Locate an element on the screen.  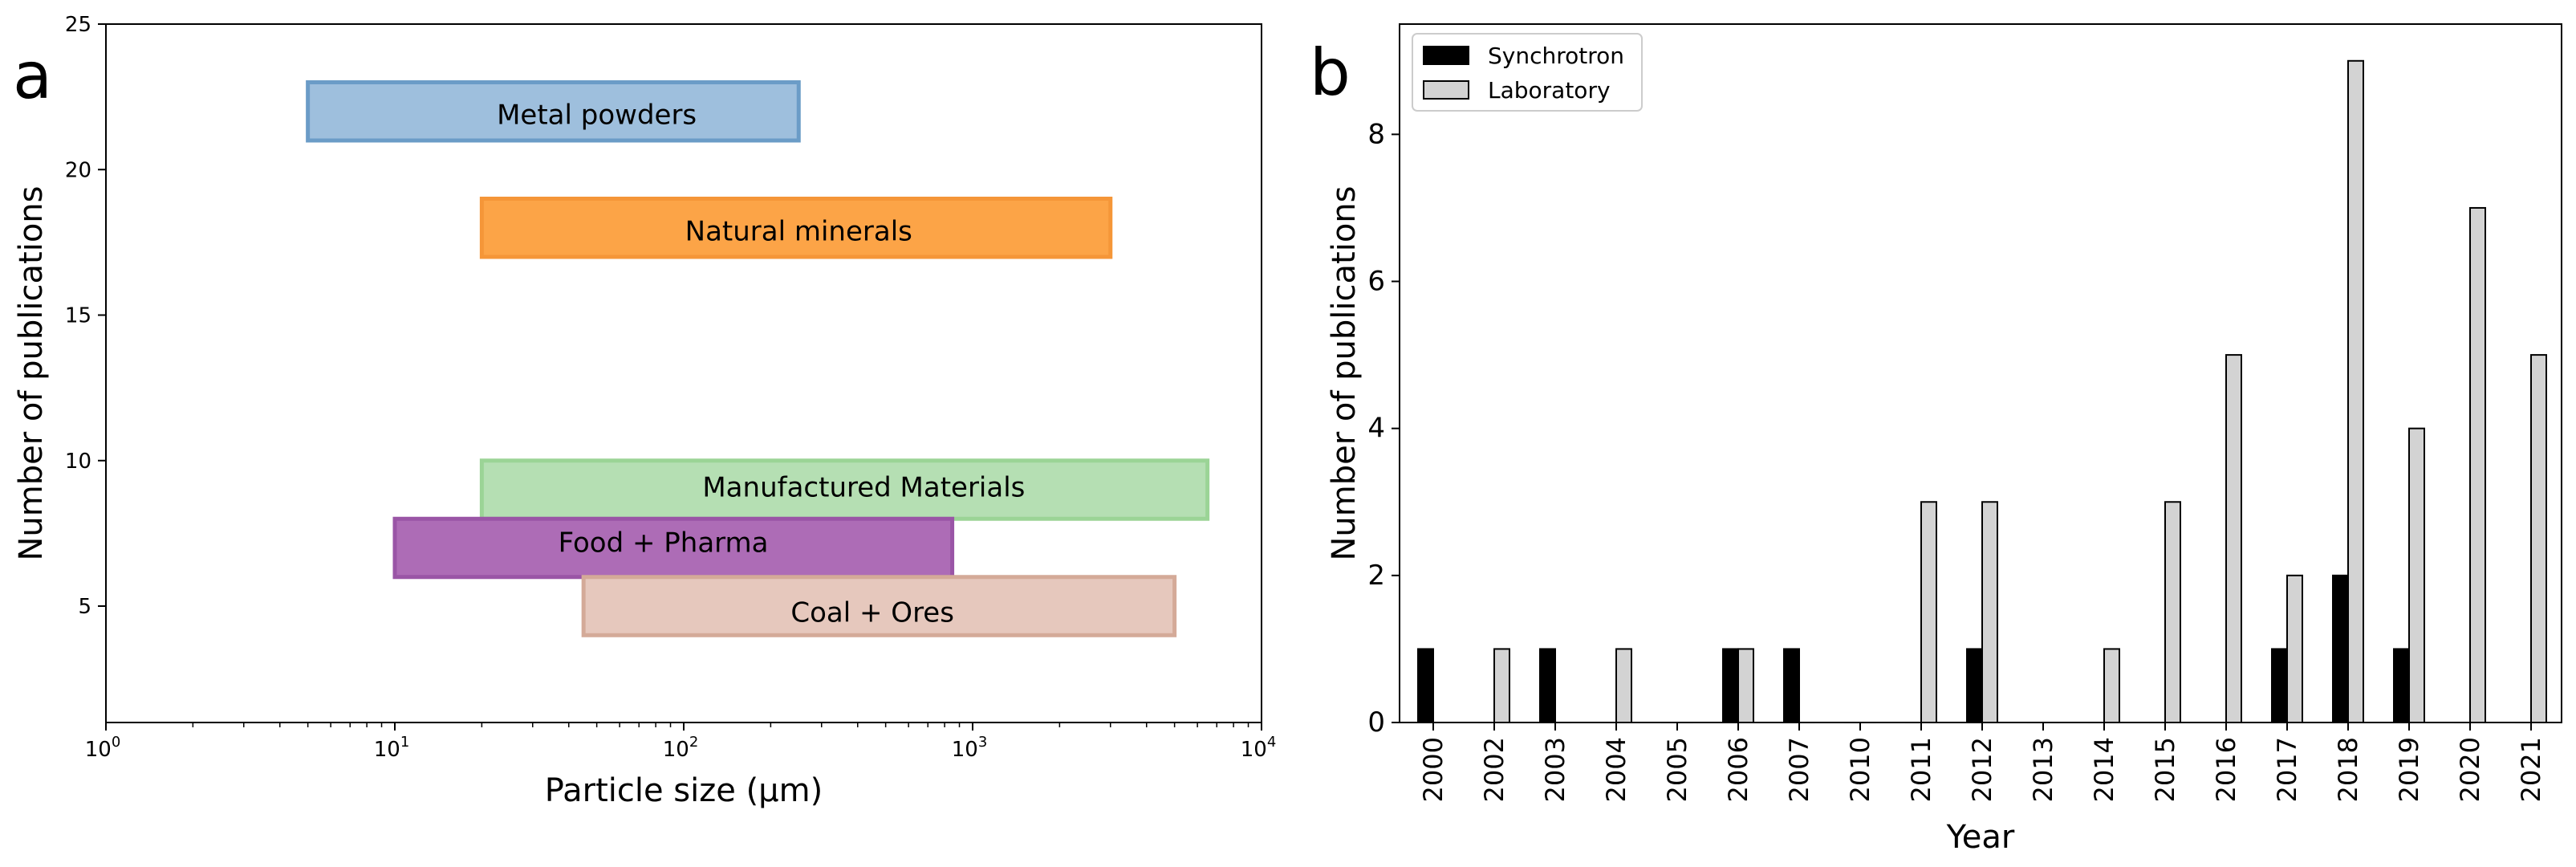
x-tick-label-2017: 2017 is located at coordinates (2287, 769).